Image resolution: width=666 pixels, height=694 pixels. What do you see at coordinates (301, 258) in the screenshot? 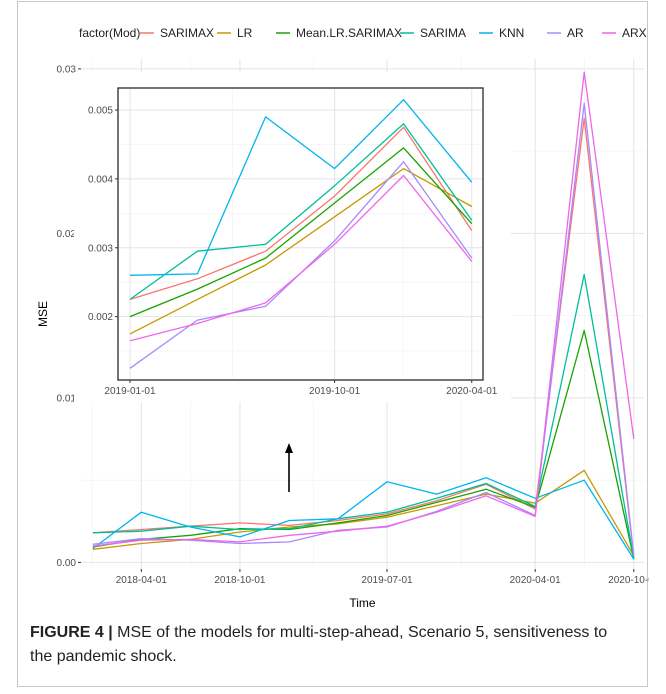
I see `inset-series-line-arx` at bounding box center [301, 258].